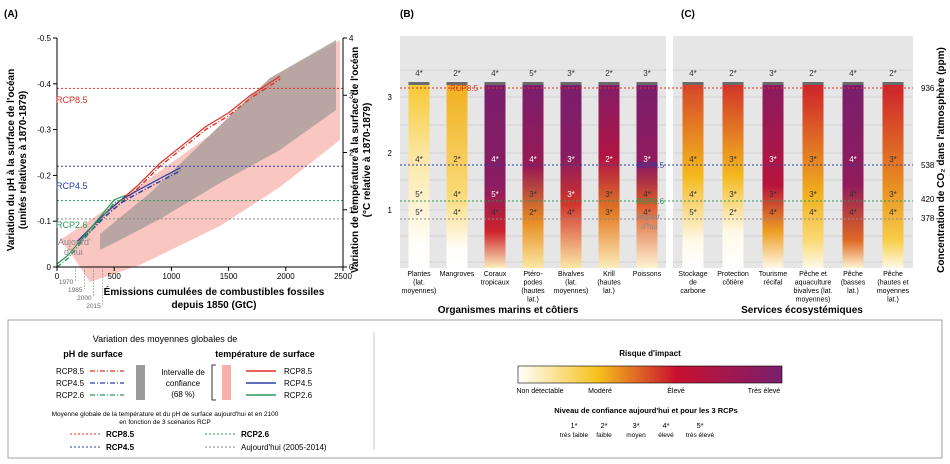 This screenshot has width=950, height=464. What do you see at coordinates (351, 267) in the screenshot?
I see `y-right-tick-label: 0` at bounding box center [351, 267].